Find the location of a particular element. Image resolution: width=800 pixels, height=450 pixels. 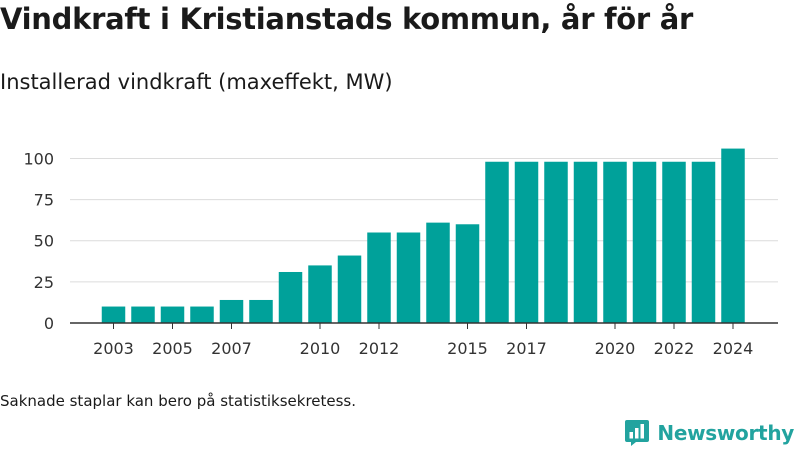

bar-2006 is located at coordinates (202, 314).